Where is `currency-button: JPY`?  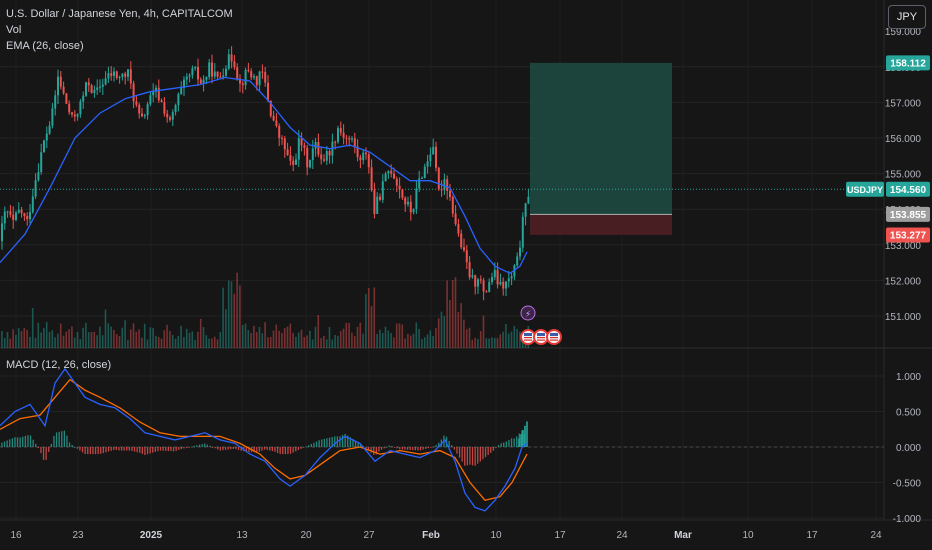 currency-button: JPY is located at coordinates (907, 17).